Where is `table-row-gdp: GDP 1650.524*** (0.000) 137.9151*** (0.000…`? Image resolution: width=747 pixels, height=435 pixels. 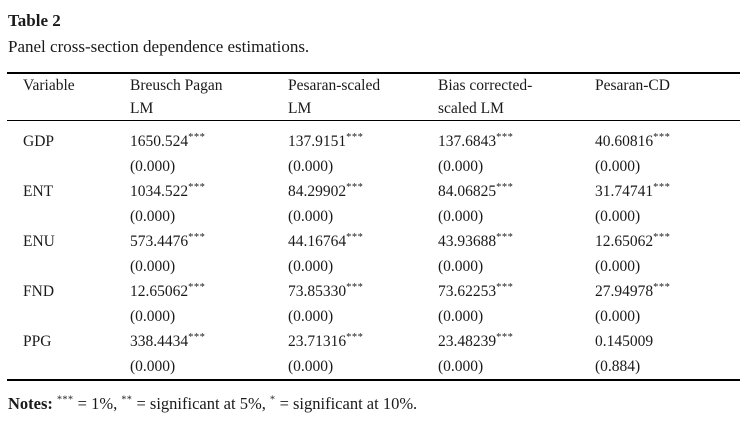
table-row-gdp: GDP 1650.524*** (0.000) 137.9151*** (0.000… is located at coordinates (373, 150).